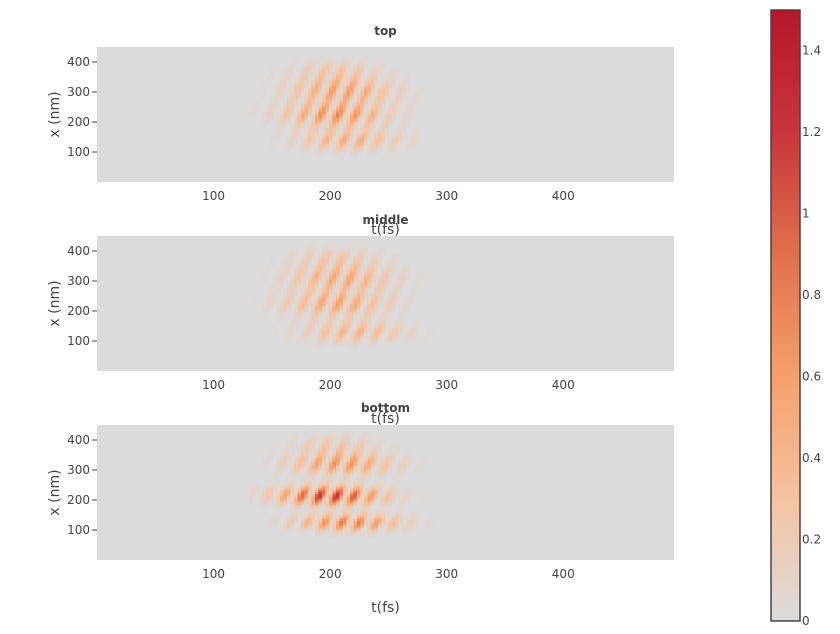  Describe the element at coordinates (563, 385) in the screenshot. I see `x-tick-label: 400` at that location.